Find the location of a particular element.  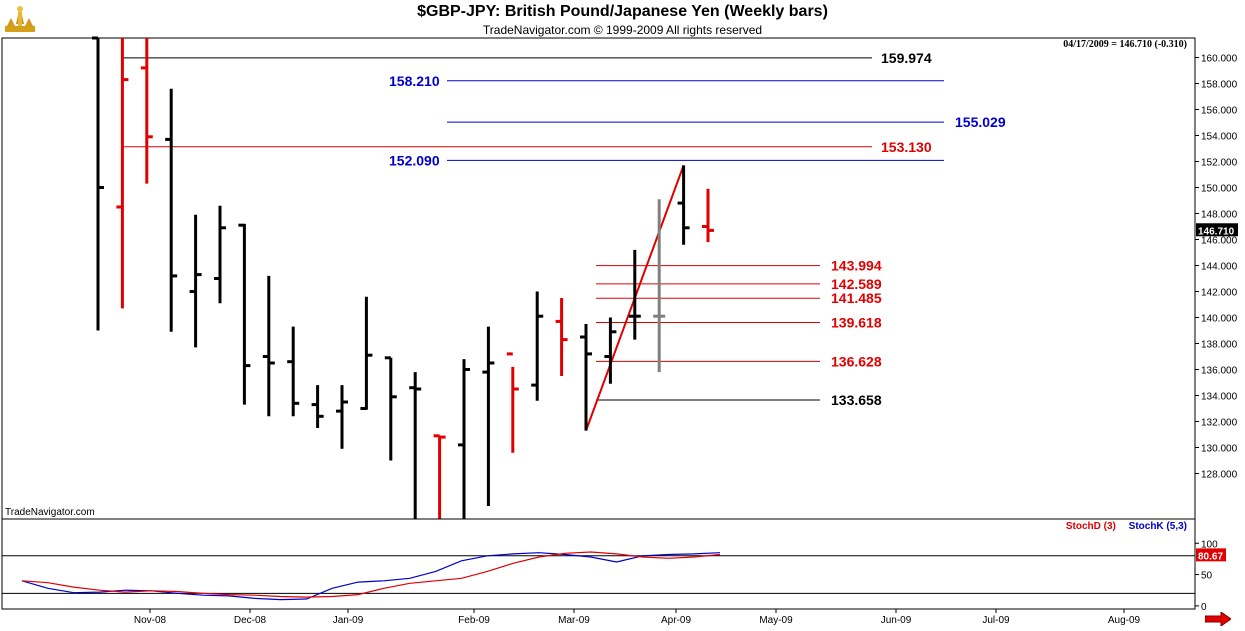

scroll-right-arrow-icon is located at coordinates (1218, 619).